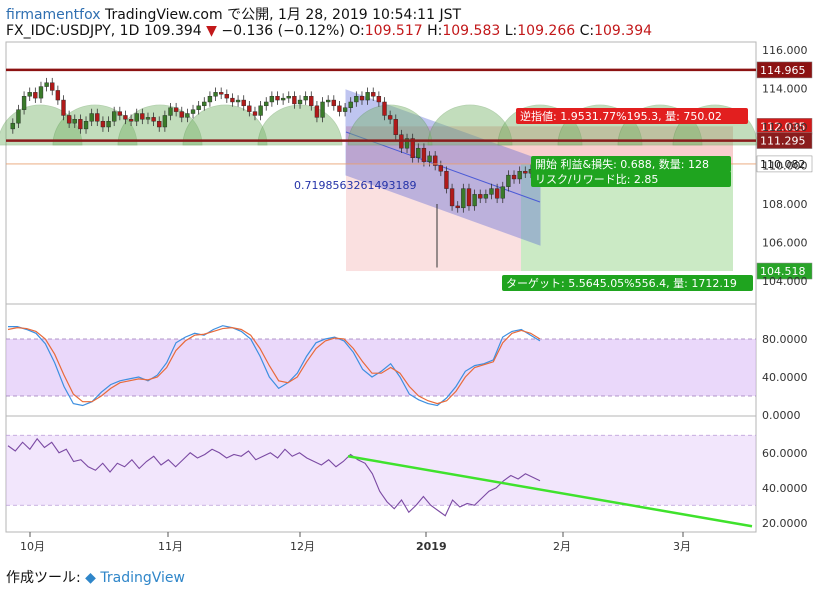  What do you see at coordinates (433, 217) in the screenshot?
I see `risk-zone` at bounding box center [433, 217].